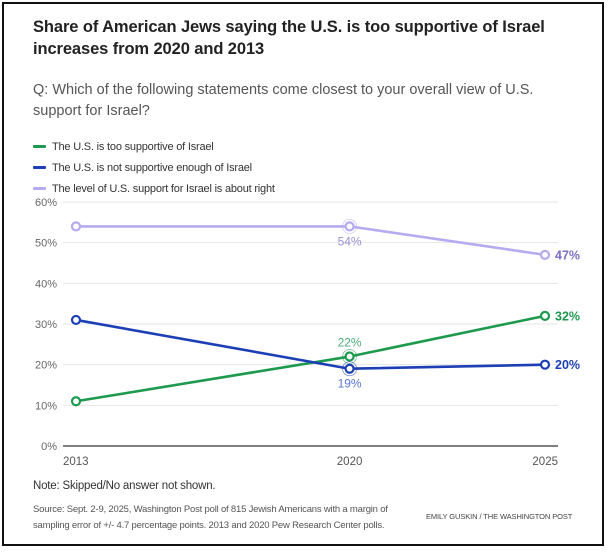  I want to click on y-tick-label: 20%, so click(46, 366).